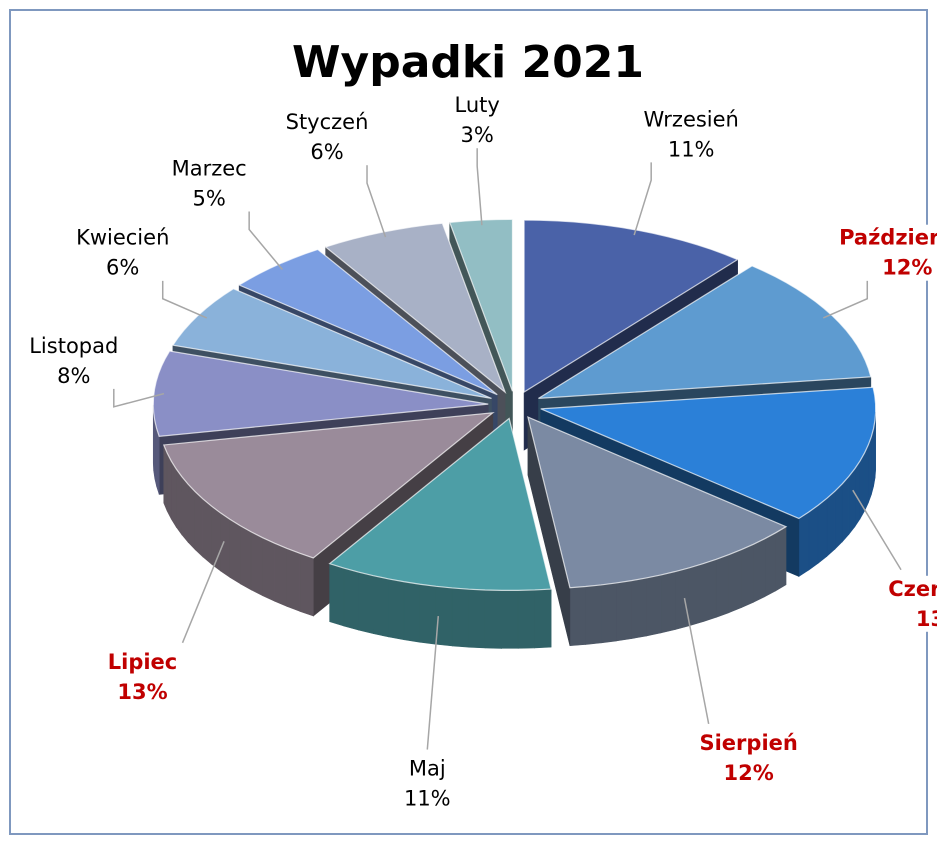 The width and height of the screenshot is (937, 844). I want to click on data-label-name: Sierpień, so click(748, 743).